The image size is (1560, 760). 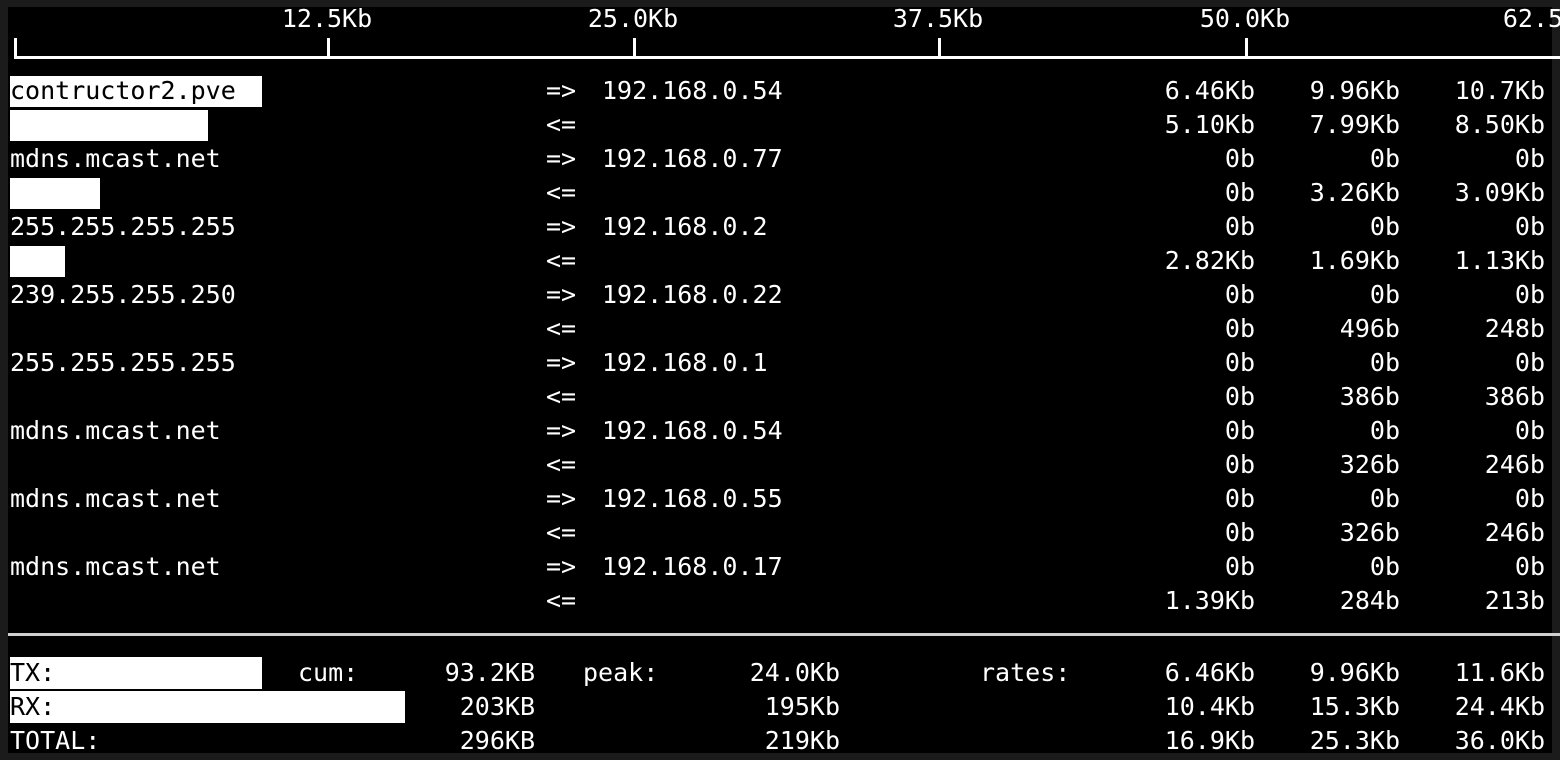 I want to click on connection-row-rx: <= 0b 386b 386b, so click(x=780, y=397).